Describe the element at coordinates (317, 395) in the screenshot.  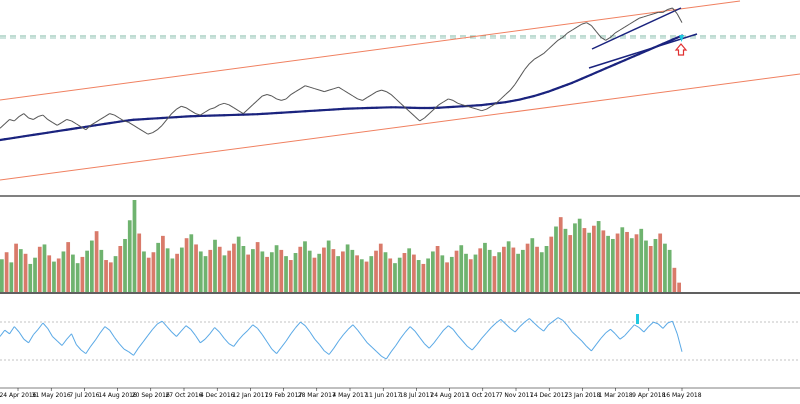
I see `time-axis-label: 28 Mar 2017` at that location.